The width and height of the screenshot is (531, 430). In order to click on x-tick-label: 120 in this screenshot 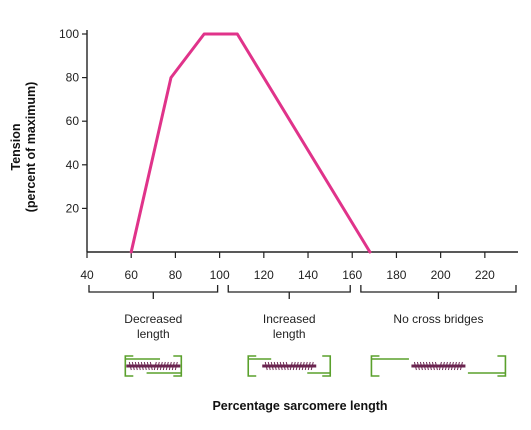, I will do `click(264, 275)`.